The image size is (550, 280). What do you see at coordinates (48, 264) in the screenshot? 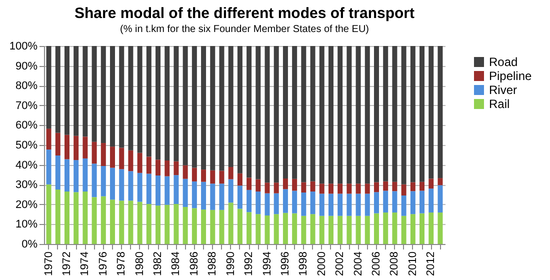
I see `x-tick-label: 1970` at bounding box center [48, 264].